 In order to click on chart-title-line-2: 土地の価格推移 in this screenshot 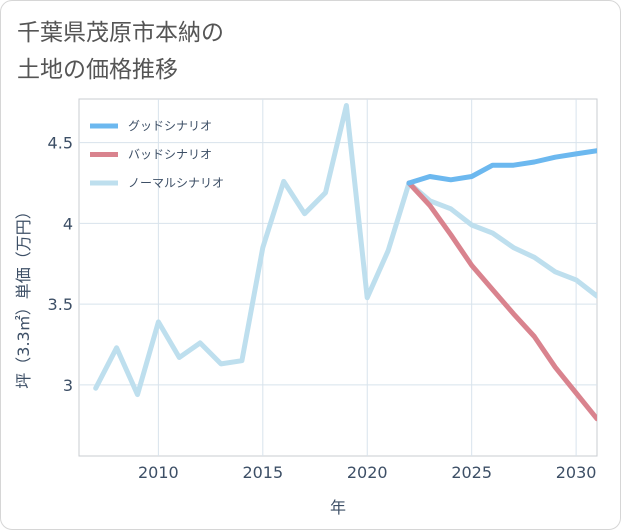, I will do `click(97, 70)`.